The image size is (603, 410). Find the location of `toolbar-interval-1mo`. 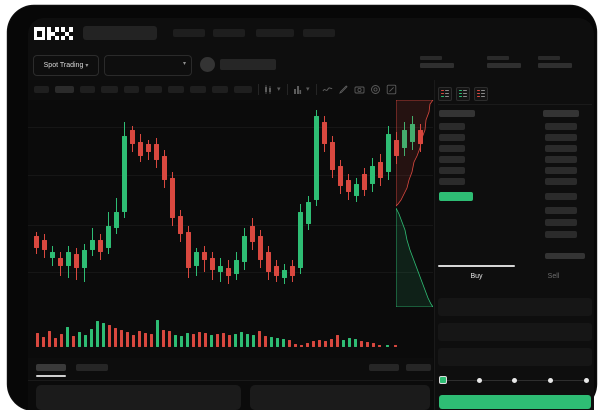

toolbar-interval-1mo is located at coordinates (198, 89).